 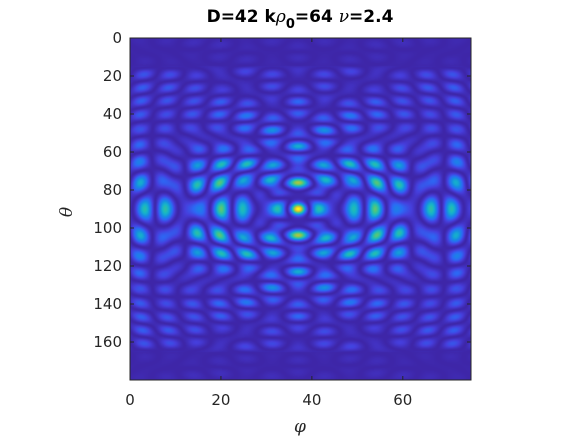 I want to click on y-tick-label: 80, so click(x=112, y=190).